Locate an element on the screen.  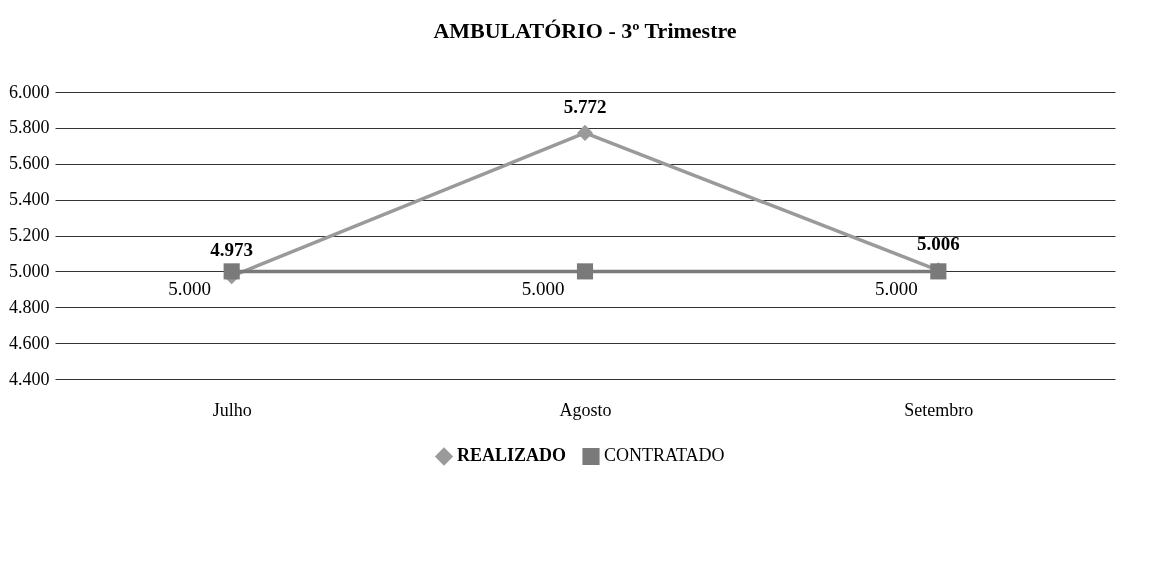
y-tick-label: 5.200 is located at coordinates (29, 235).